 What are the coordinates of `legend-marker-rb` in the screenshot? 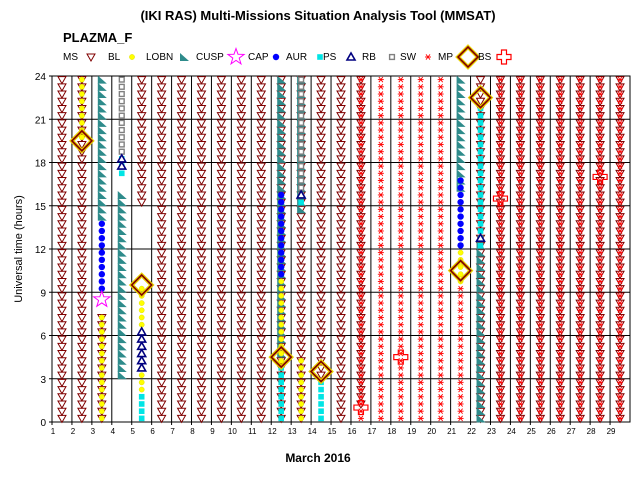 It's located at (392, 57).